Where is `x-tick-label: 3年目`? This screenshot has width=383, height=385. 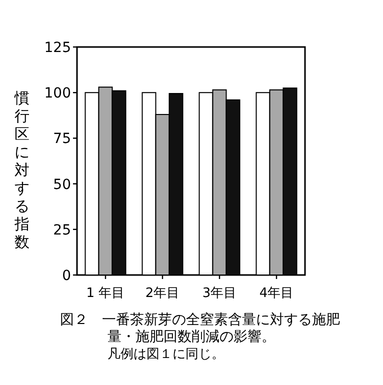 x-tick-label: 3年目 is located at coordinates (219, 293).